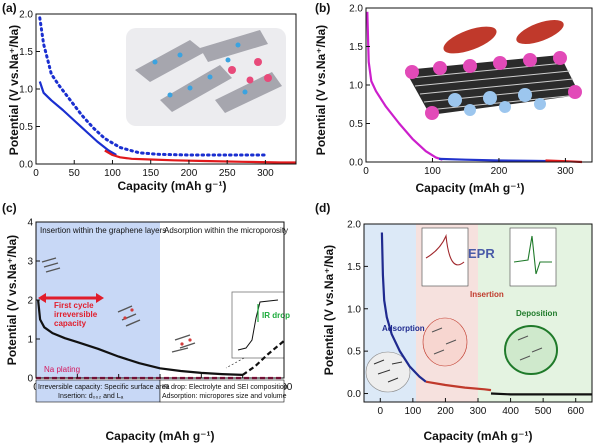 The height and width of the screenshot is (444, 600). Describe the element at coordinates (76, 314) in the screenshot. I see `first-cycle-line-2: irreversible` at that location.